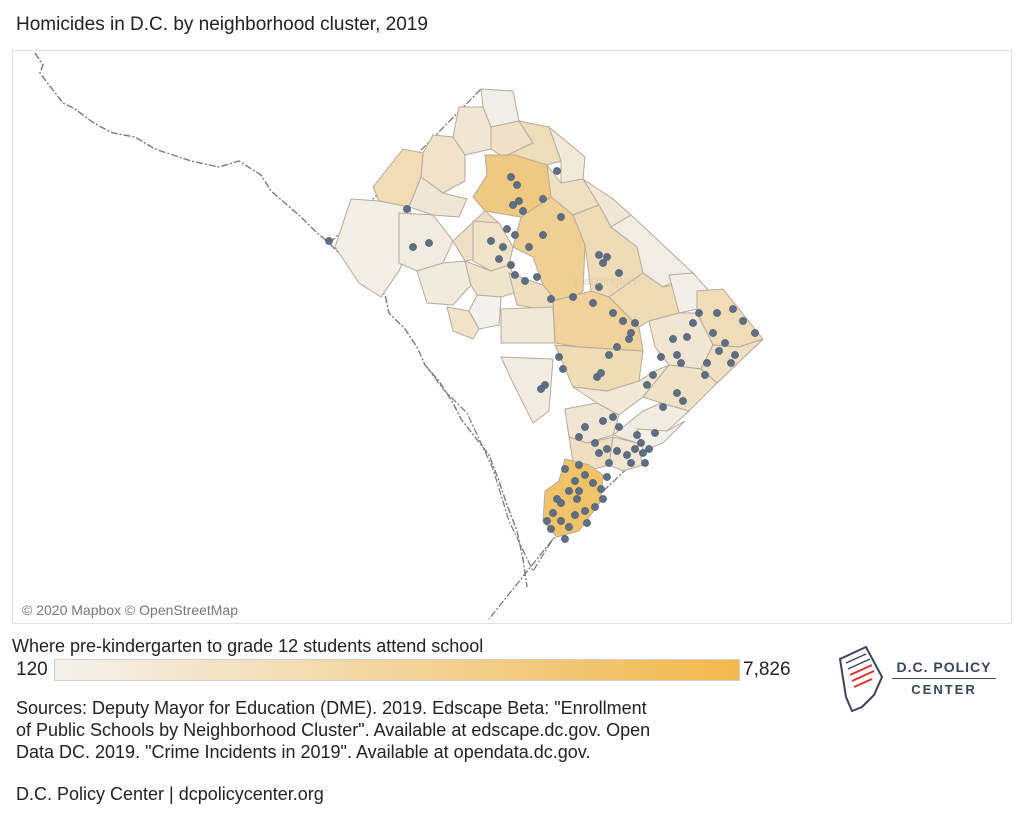 This screenshot has height=819, width=1024. Describe the element at coordinates (130, 610) in the screenshot. I see `map-attribution: © 2020 Mapbox © OpenStreetMap` at that location.